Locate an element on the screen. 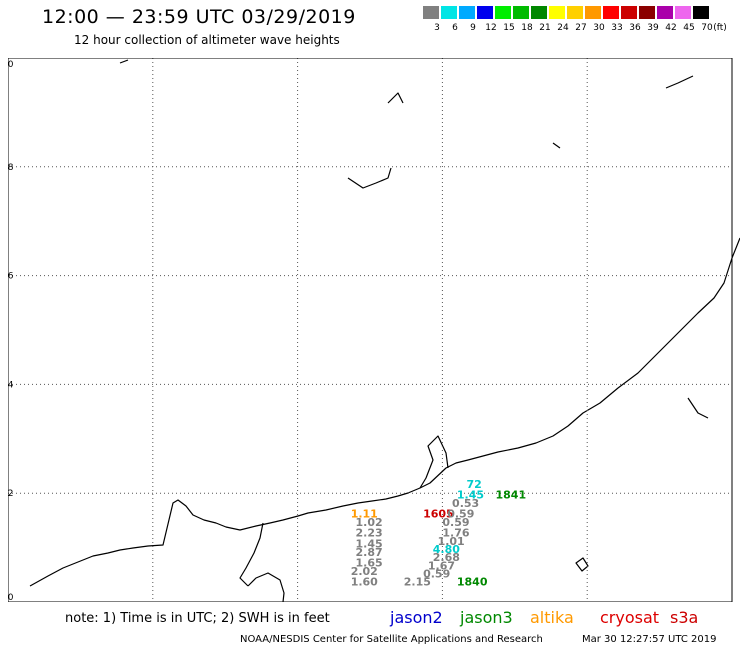  satellite-label: jason2 is located at coordinates (416, 617).